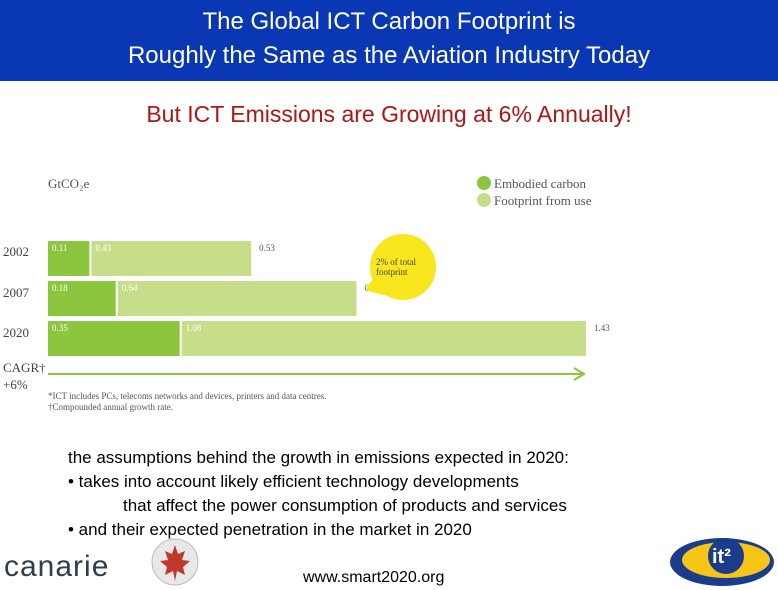 The image size is (778, 590). Describe the element at coordinates (374, 577) in the screenshot. I see `footer-url: www.smart2020.org` at that location.